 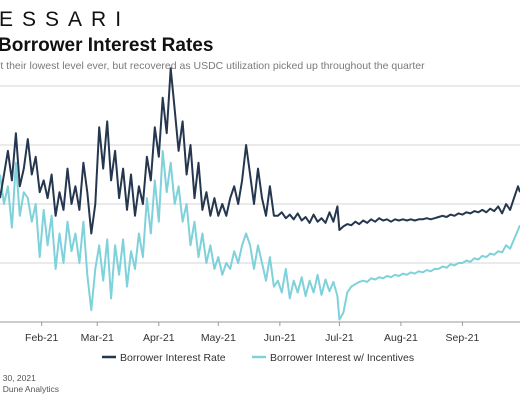 I want to click on x-tick-label: Aug-21, so click(x=401, y=338).